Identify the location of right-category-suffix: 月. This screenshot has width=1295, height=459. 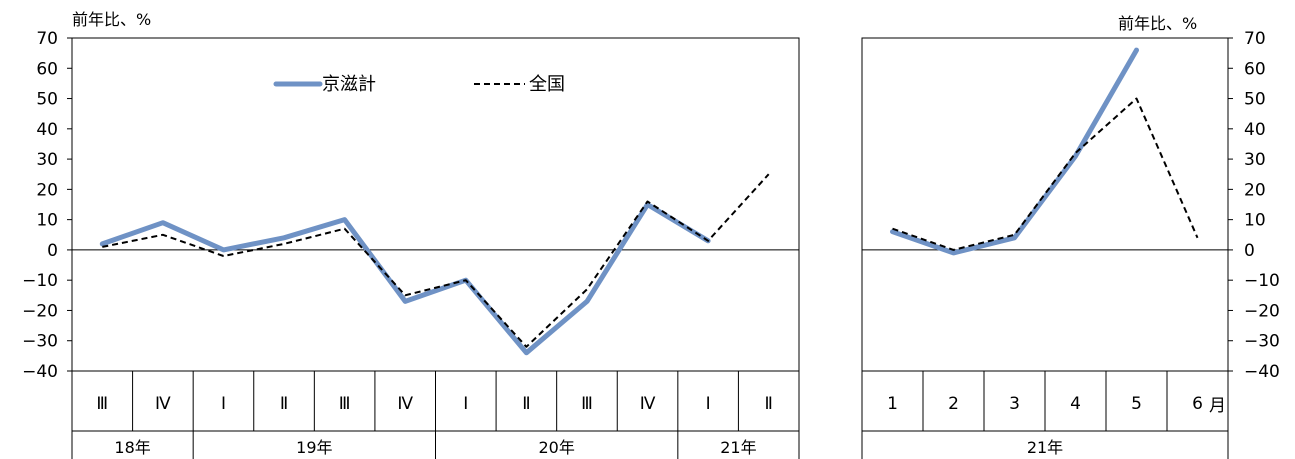
(1217, 406).